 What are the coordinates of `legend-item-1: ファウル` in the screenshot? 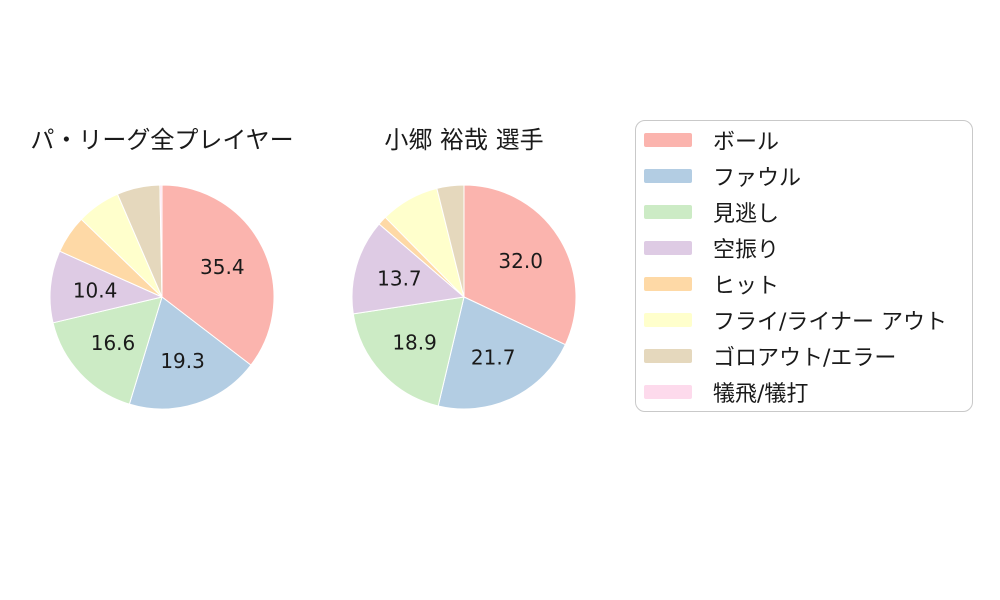 It's located at (804, 176).